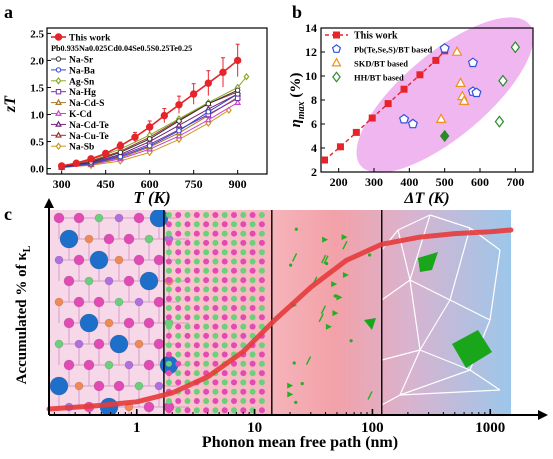 The width and height of the screenshot is (553, 459). I want to click on b-point-HH/BT based, so click(515, 47).